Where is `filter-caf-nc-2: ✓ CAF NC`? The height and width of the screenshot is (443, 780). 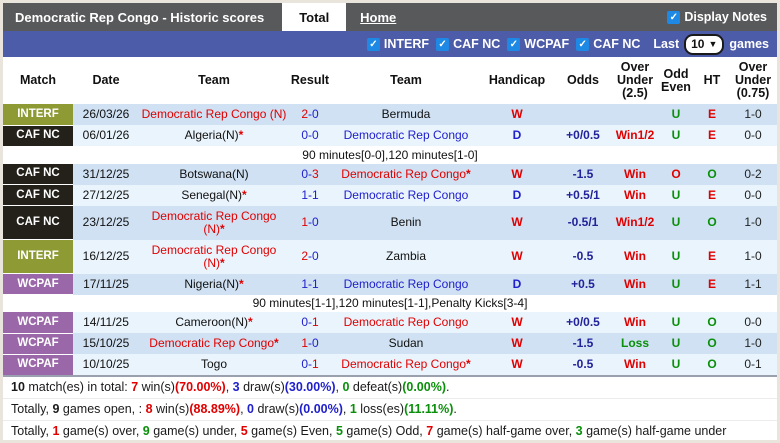
filter-caf-nc-2: ✓ CAF NC is located at coordinates (608, 44).